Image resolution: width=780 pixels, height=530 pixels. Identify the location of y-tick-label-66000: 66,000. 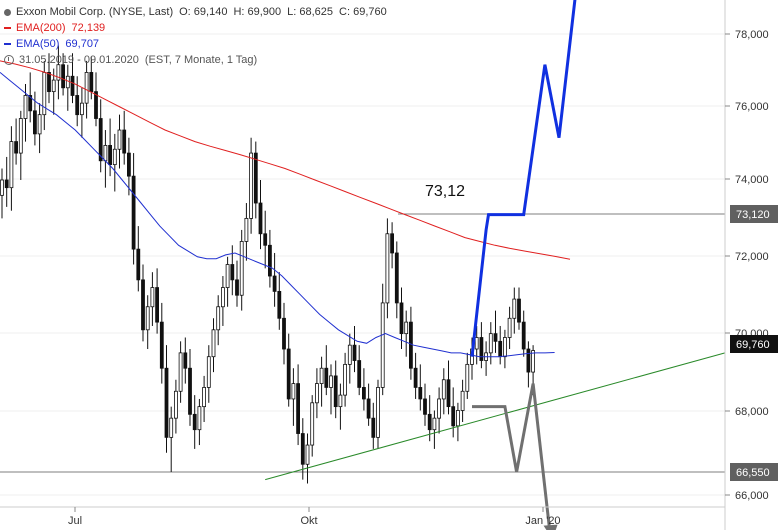
(752, 496).